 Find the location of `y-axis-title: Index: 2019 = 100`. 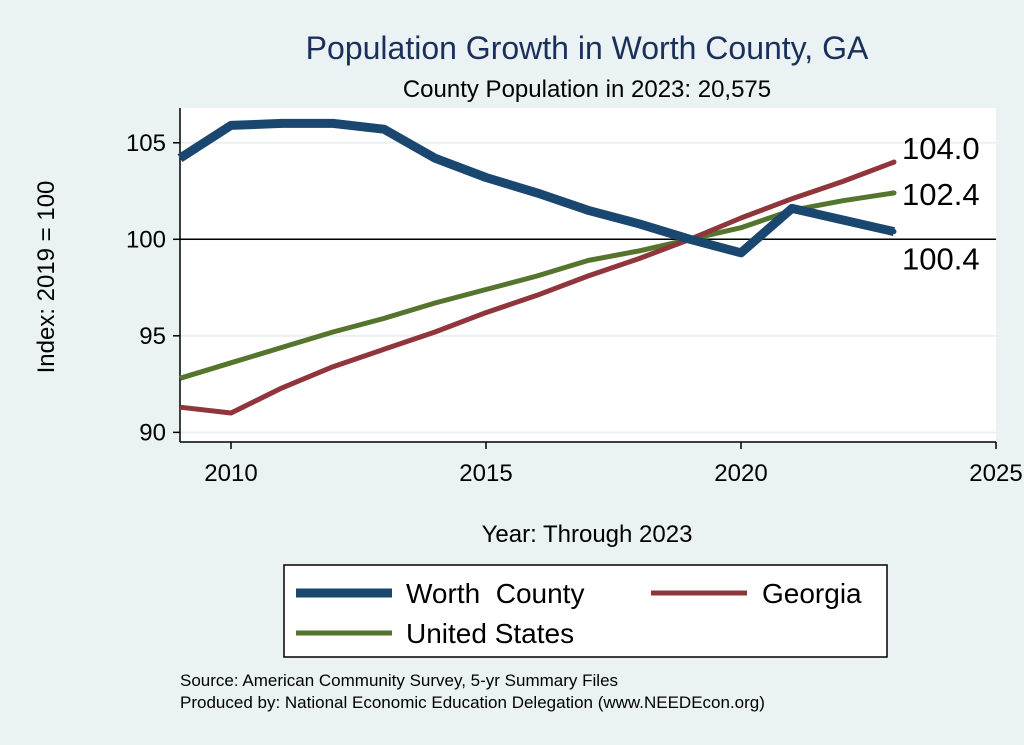

y-axis-title: Index: 2019 = 100 is located at coordinates (46, 277).